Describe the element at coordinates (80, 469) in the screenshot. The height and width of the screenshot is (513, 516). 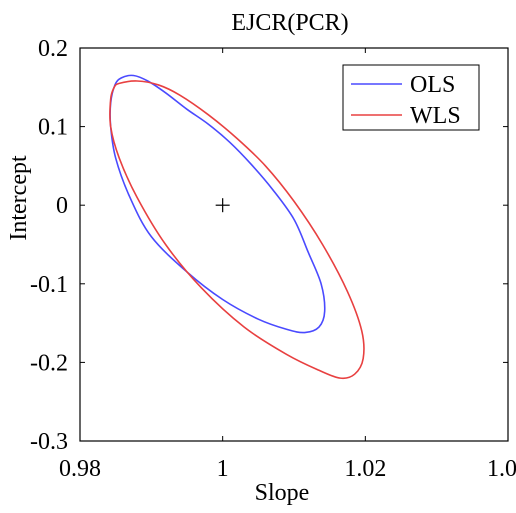
I see `x-tick-label: 0.98` at that location.